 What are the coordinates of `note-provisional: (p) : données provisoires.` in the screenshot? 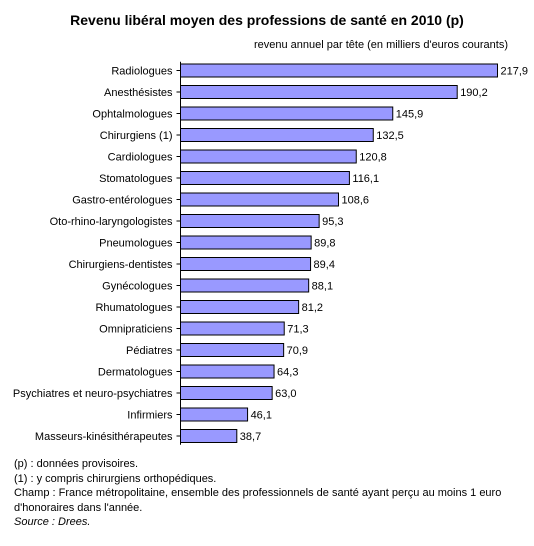 It's located at (76, 464).